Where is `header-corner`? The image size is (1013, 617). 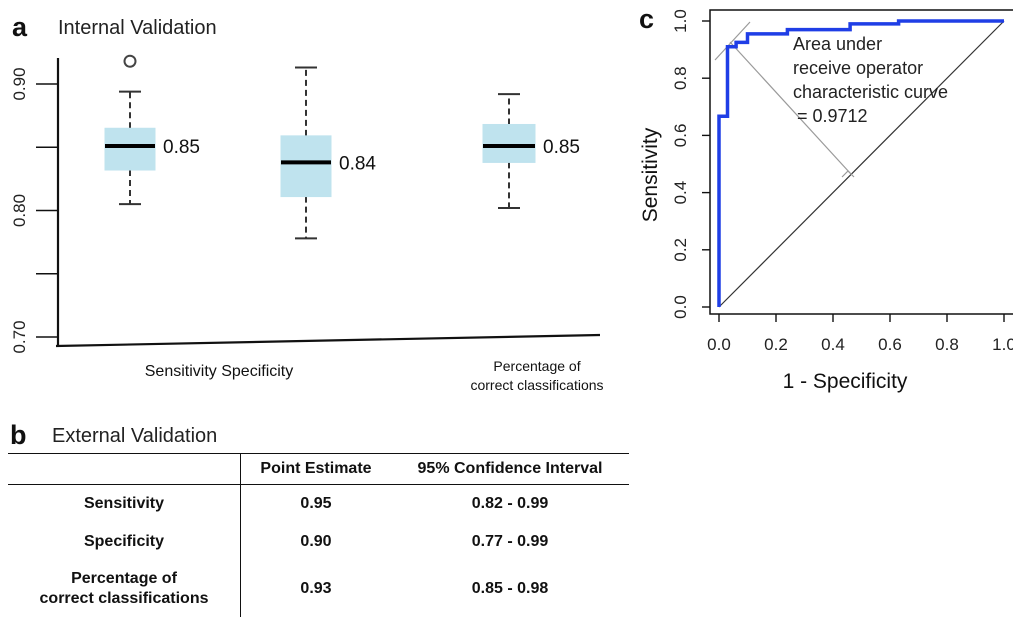 header-corner is located at coordinates (124, 469).